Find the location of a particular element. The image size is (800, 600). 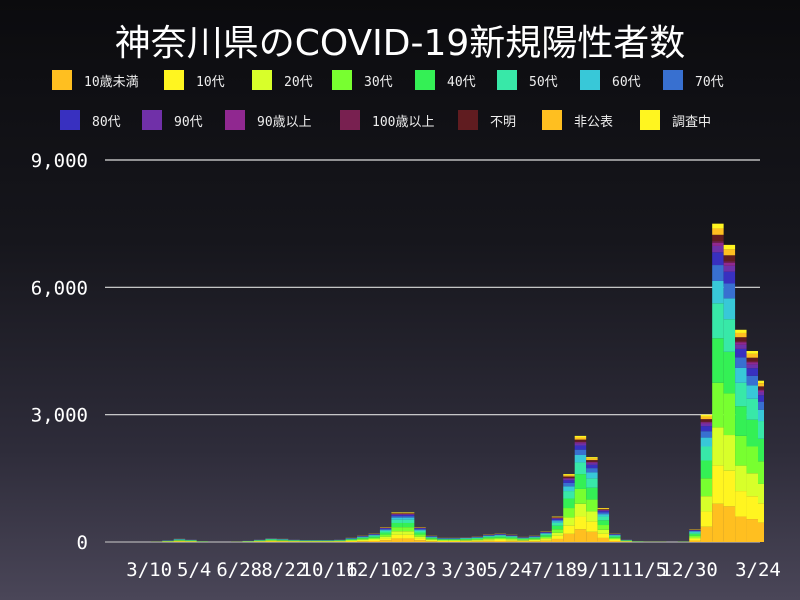

legend-label: 100歳以上 is located at coordinates (403, 122).